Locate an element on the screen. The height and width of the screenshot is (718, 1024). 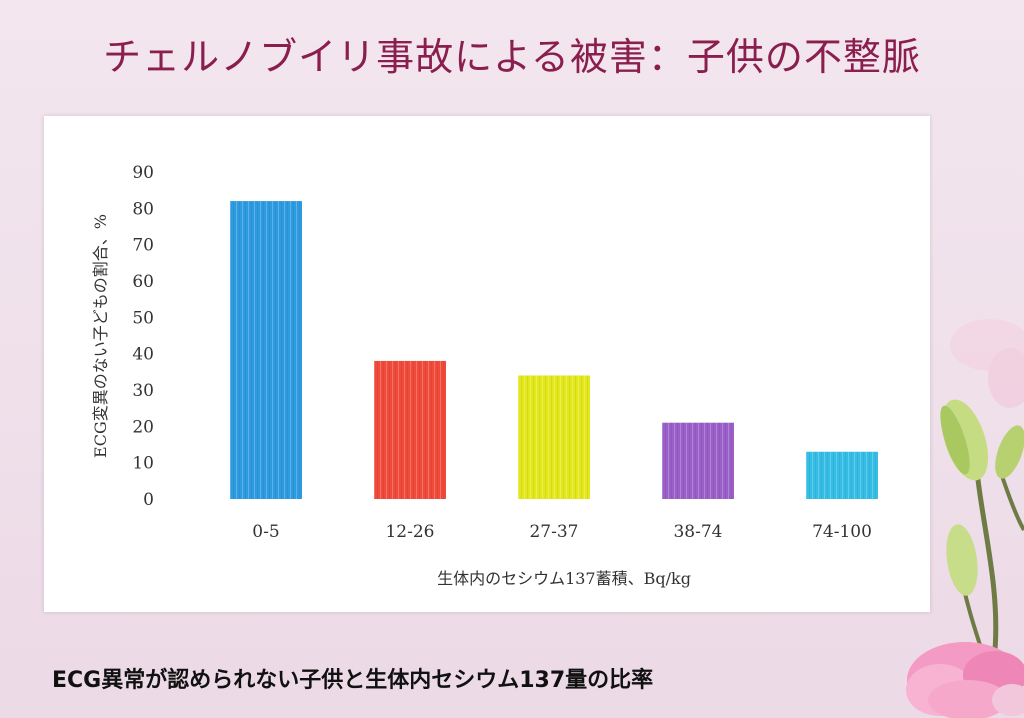
y-axis-label: ECG変異のない子どもの割合、% is located at coordinates (100, 336).